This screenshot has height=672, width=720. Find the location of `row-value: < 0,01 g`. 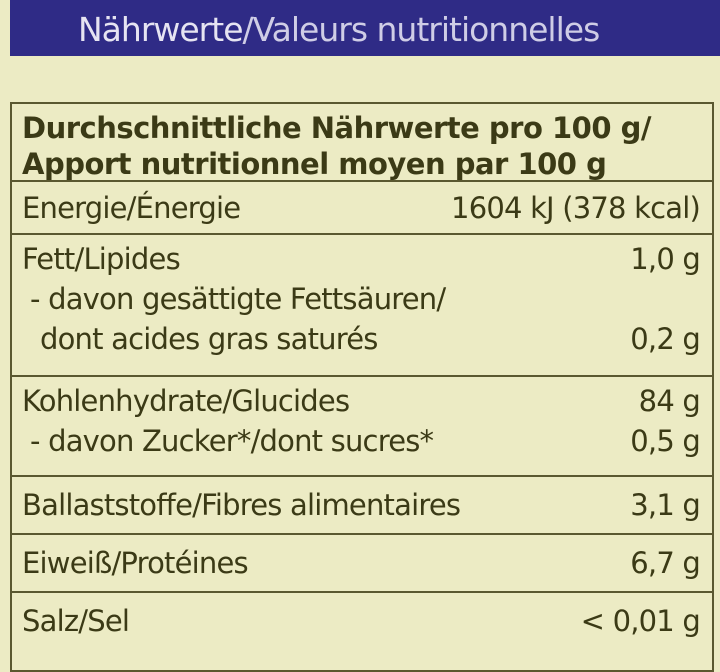

row-value: < 0,01 g is located at coordinates (640, 621).